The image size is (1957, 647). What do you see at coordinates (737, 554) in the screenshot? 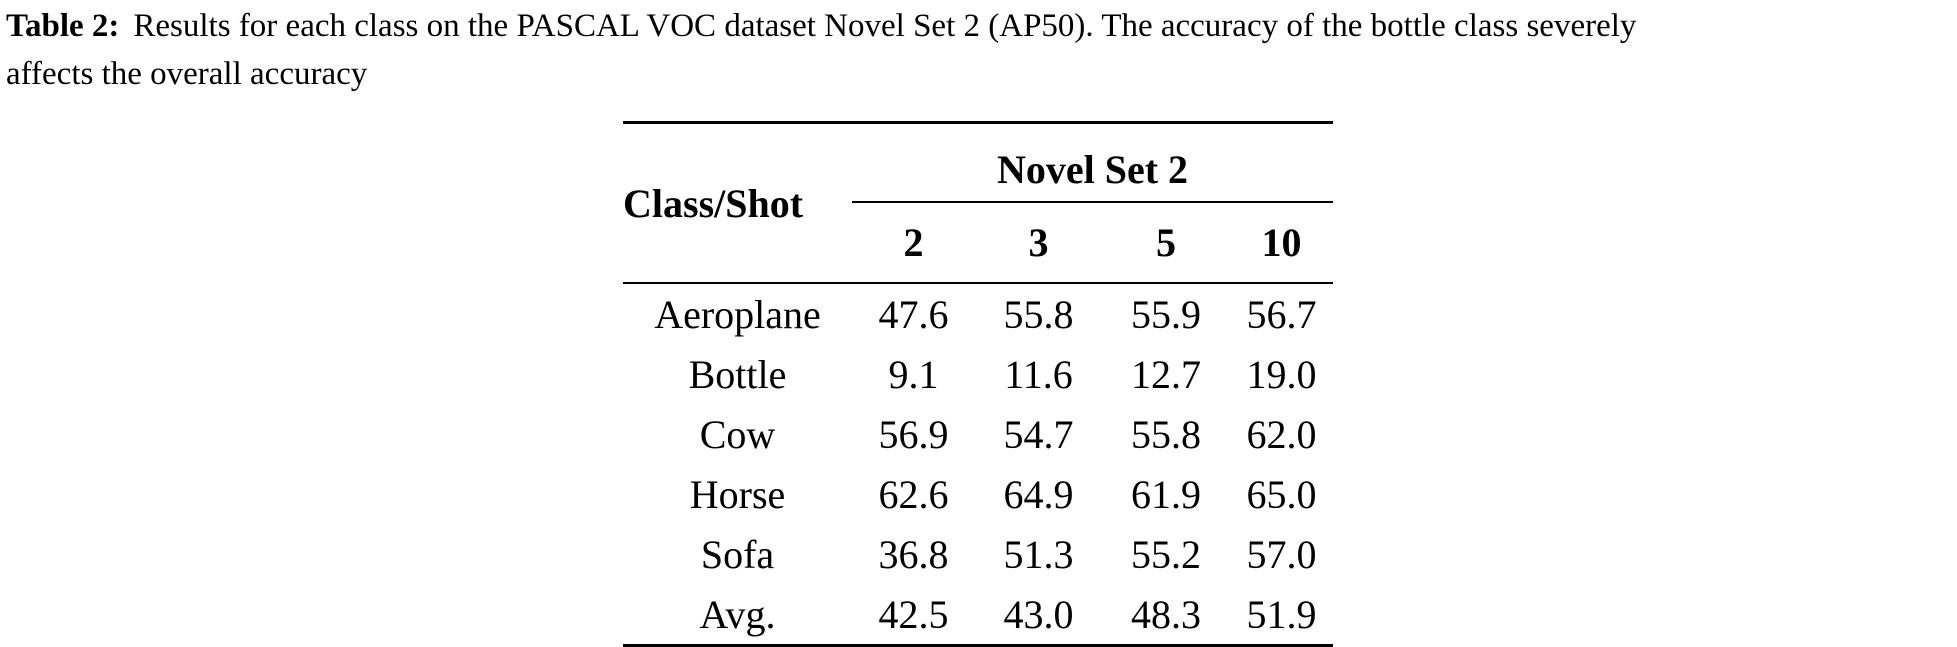
I see `row-label: Sofa` at bounding box center [737, 554].